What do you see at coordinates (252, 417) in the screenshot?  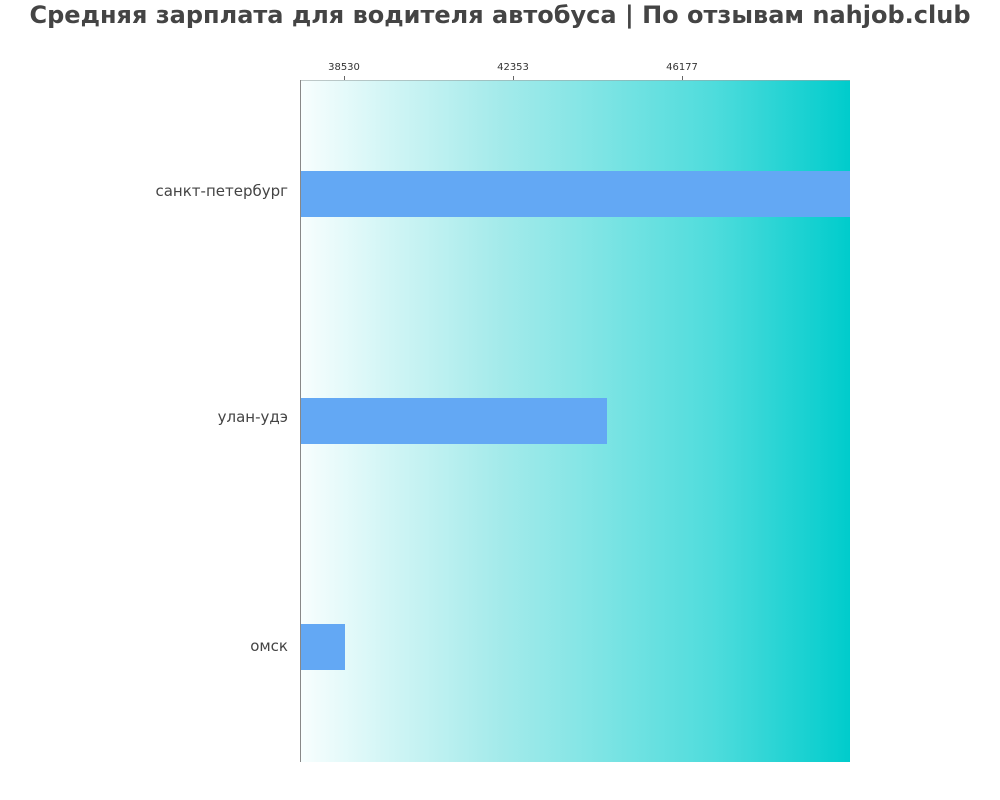 I see `category-label-ulan-ude: улан-удэ` at bounding box center [252, 417].